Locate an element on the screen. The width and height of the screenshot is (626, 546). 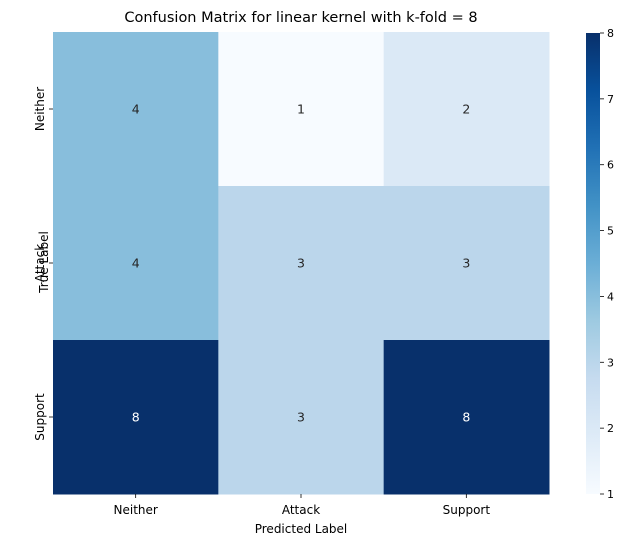
x-axis: Neither Attack Support is located at coordinates (302, 505).